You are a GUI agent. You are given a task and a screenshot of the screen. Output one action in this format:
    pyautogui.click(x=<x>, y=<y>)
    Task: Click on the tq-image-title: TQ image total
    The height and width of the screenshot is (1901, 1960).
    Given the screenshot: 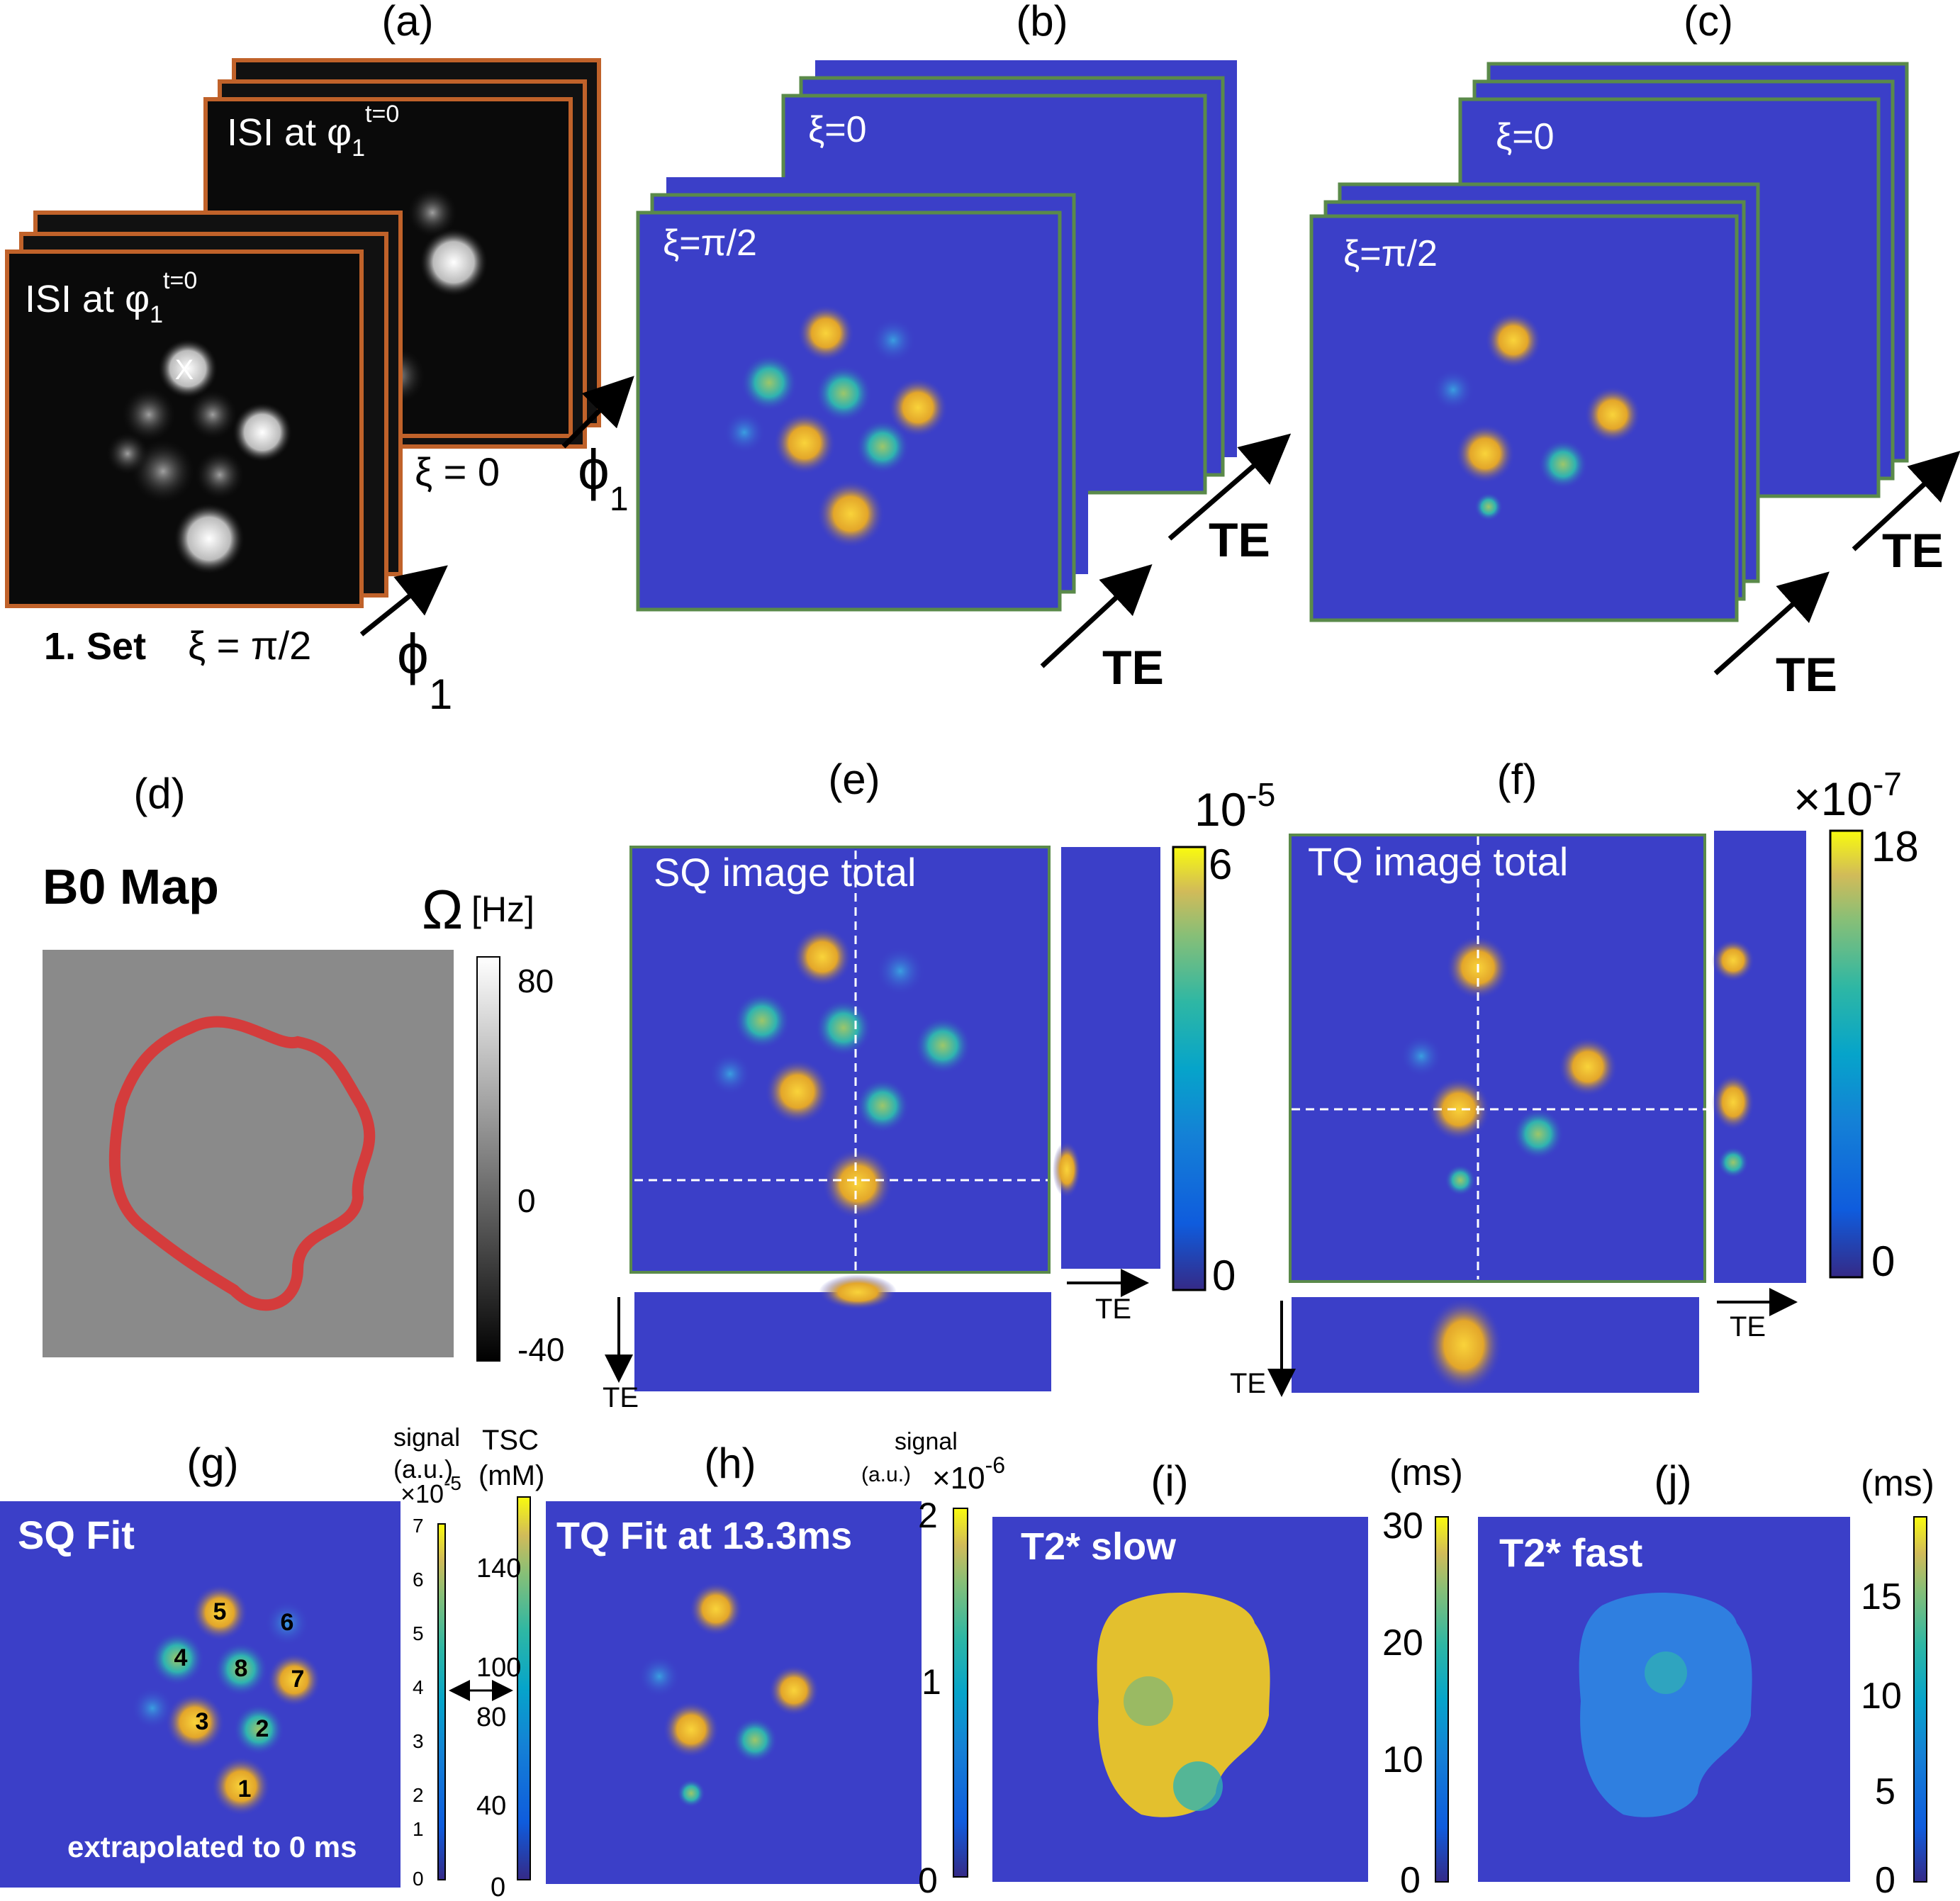 What is the action you would take?
    pyautogui.click(x=1438, y=861)
    